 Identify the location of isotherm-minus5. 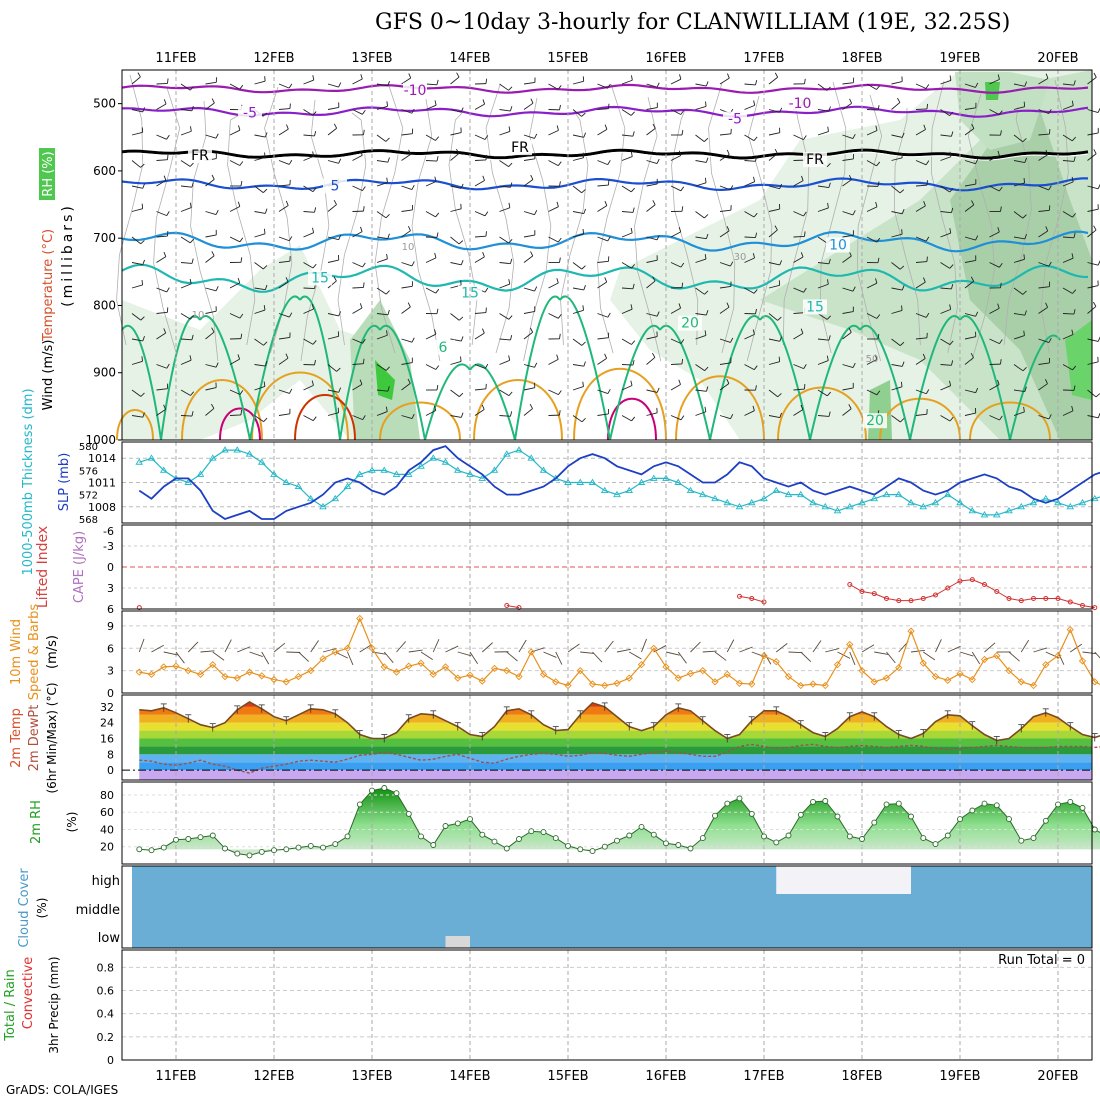
(605, 111).